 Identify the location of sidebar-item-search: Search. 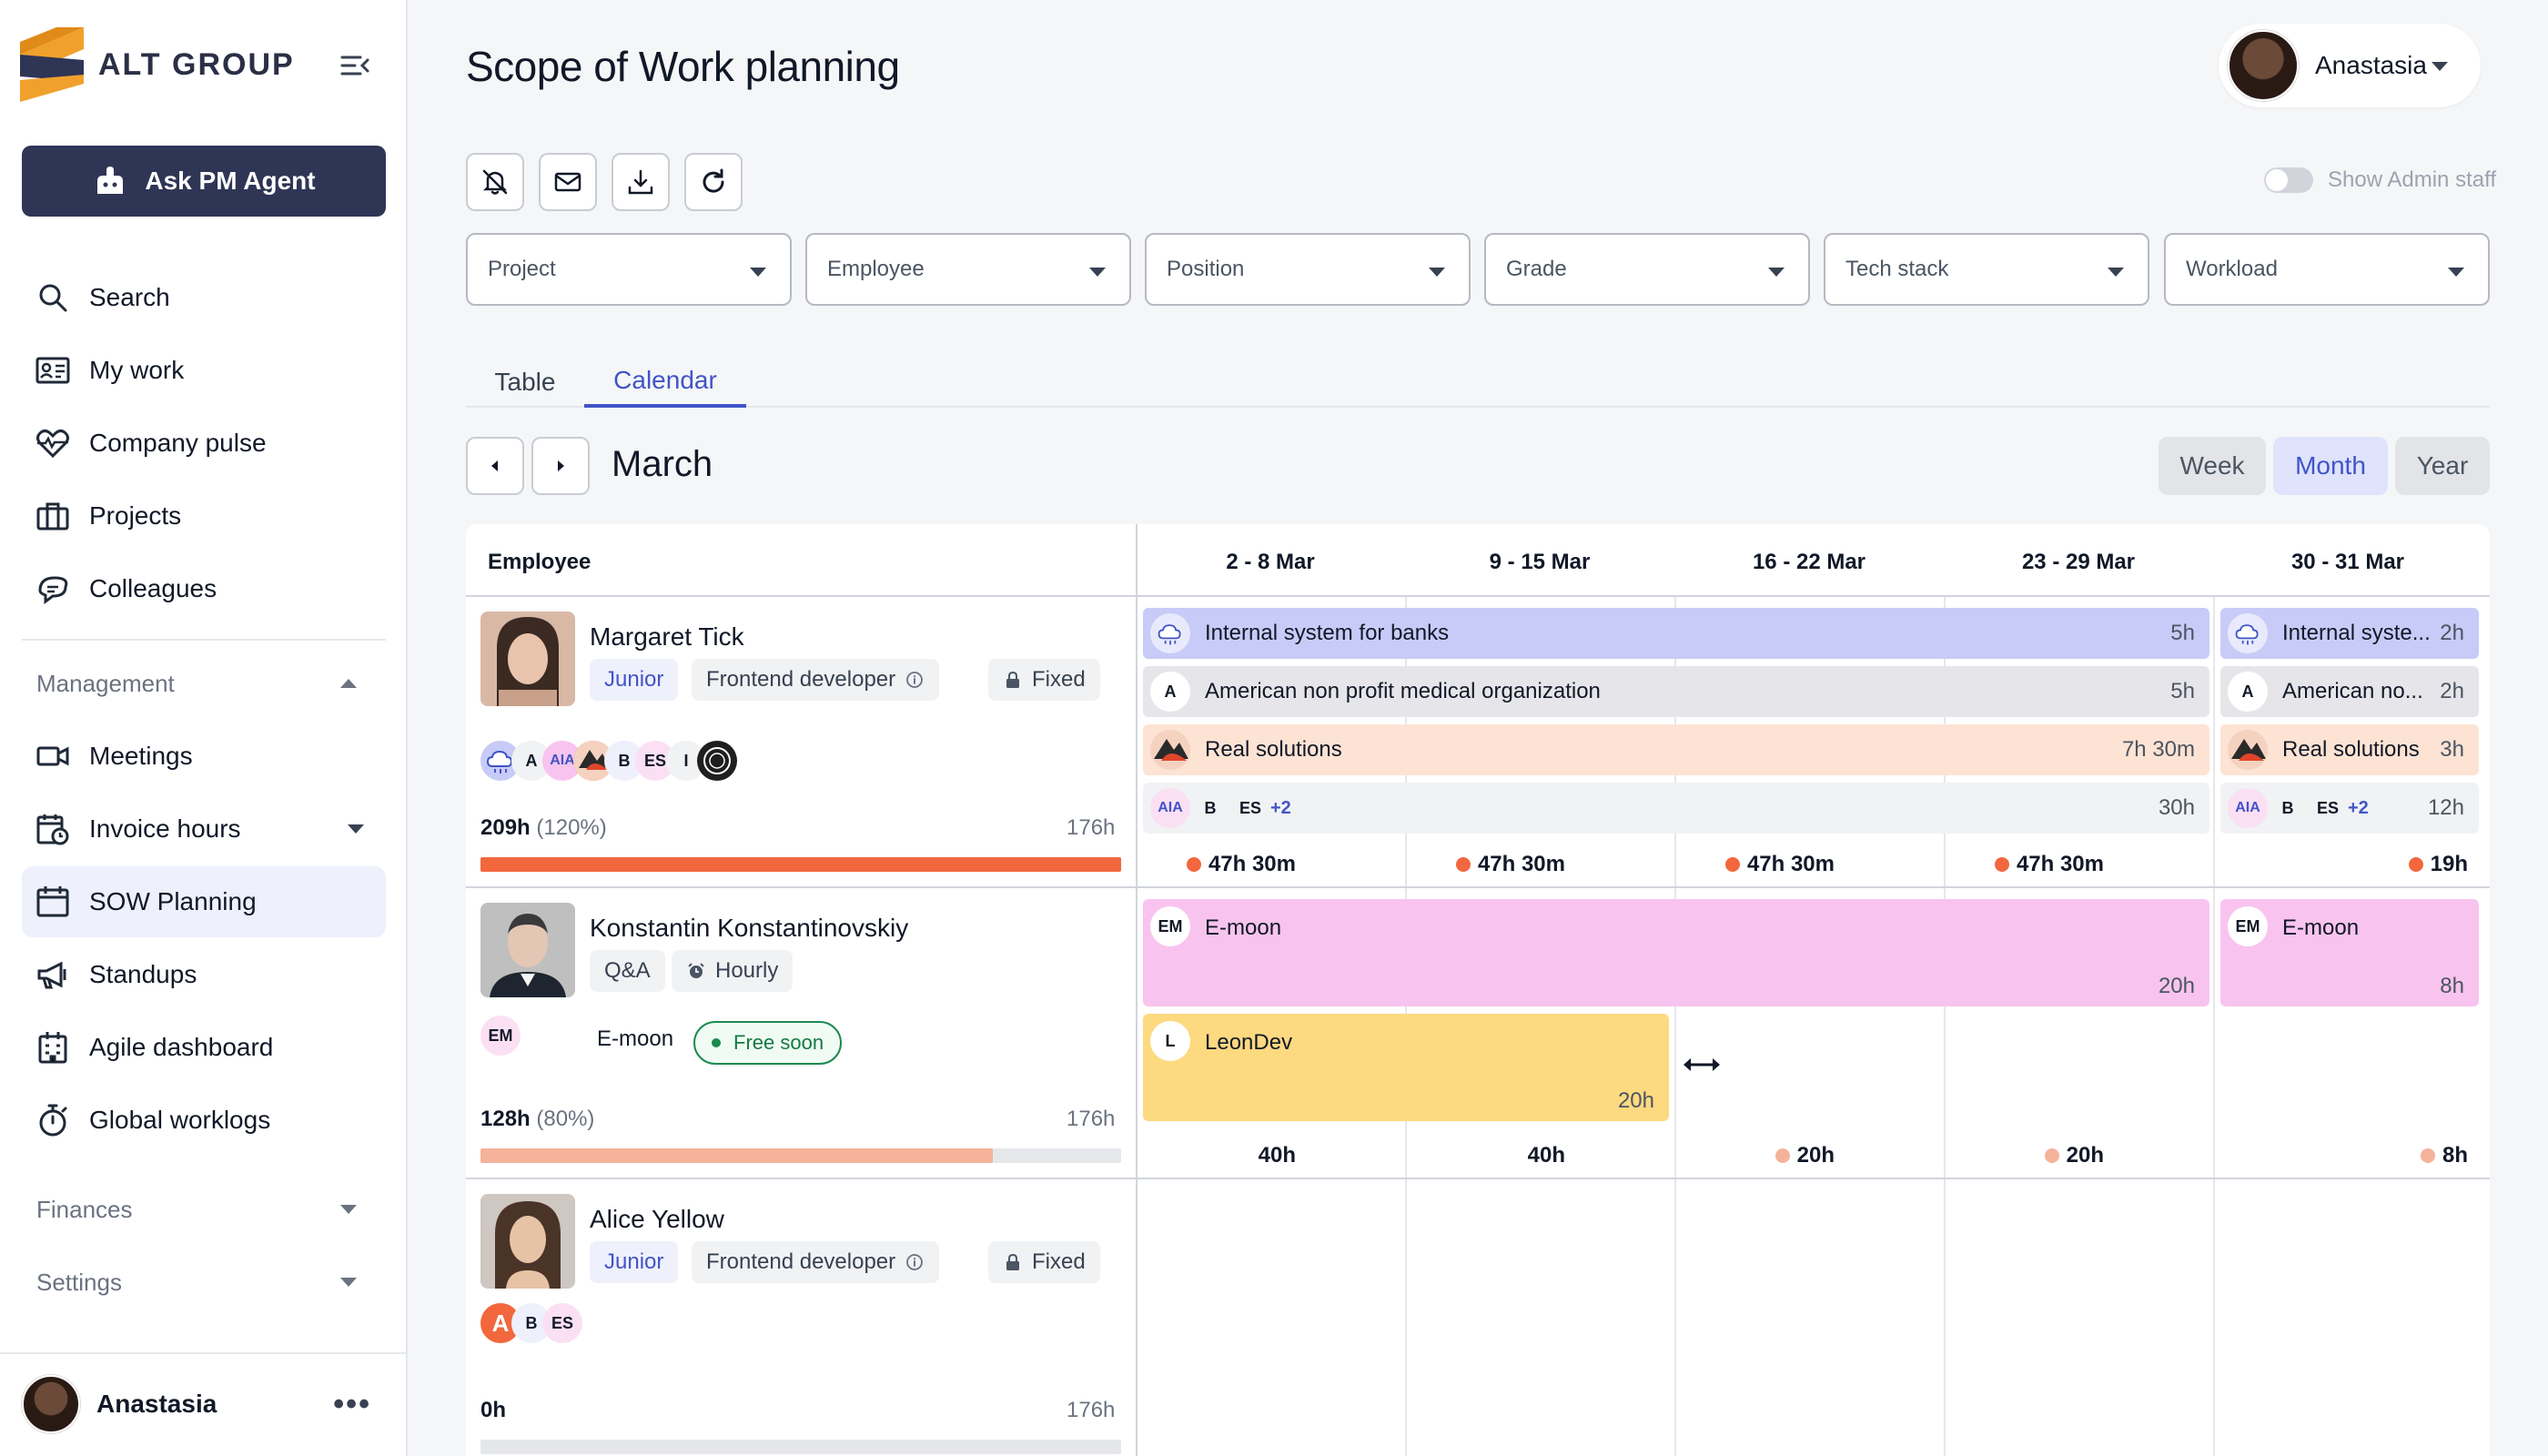
(204, 298).